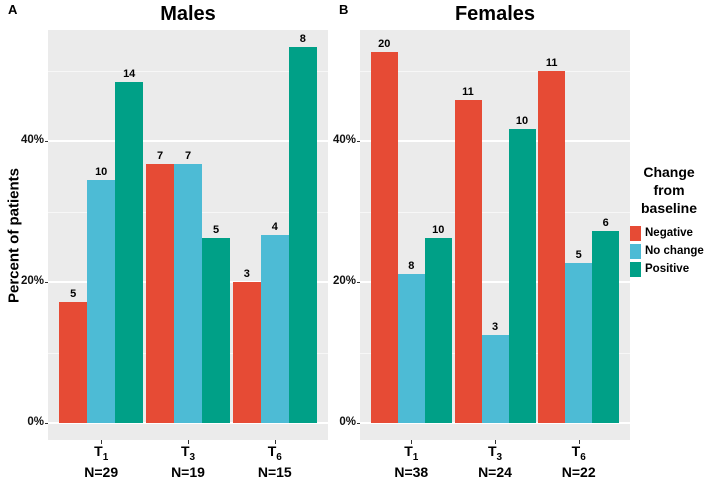  What do you see at coordinates (13, 9) in the screenshot?
I see `panel-a-label: A` at bounding box center [13, 9].